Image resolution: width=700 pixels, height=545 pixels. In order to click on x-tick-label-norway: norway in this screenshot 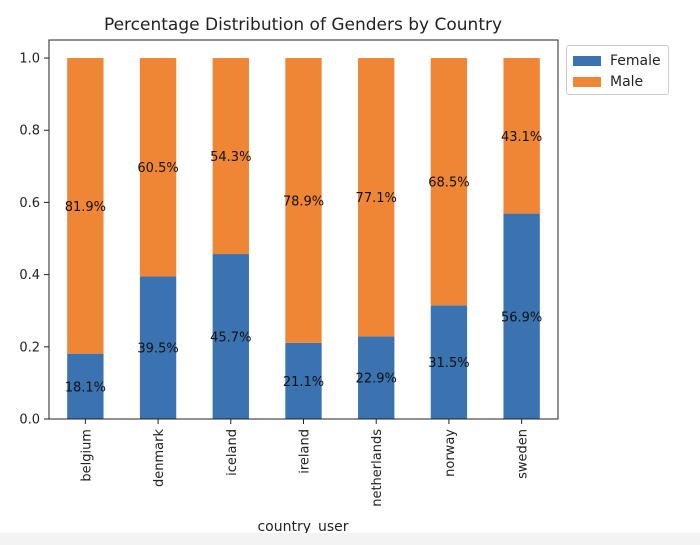, I will do `click(450, 453)`.